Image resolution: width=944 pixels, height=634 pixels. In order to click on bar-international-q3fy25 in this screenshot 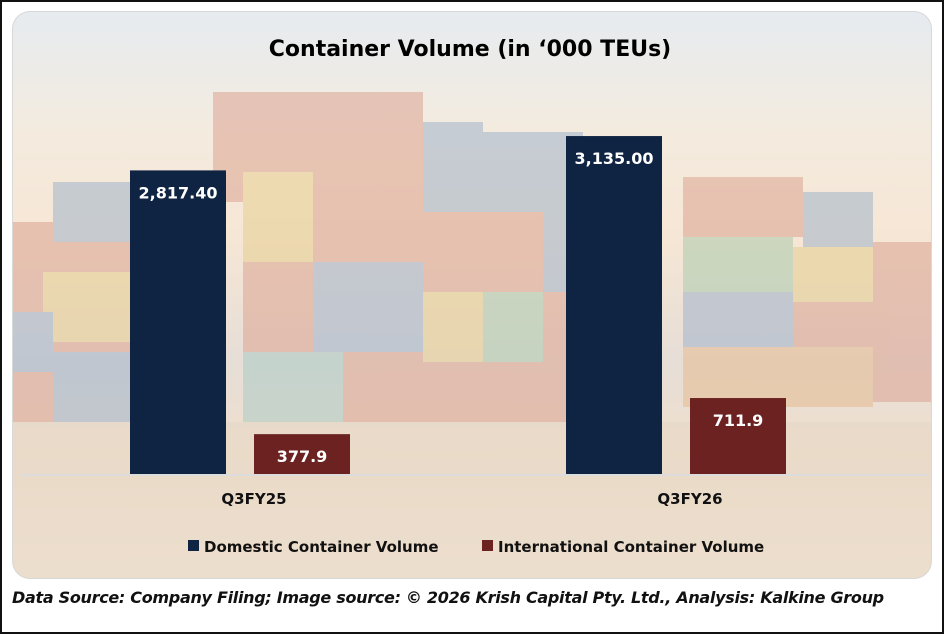, I will do `click(302, 454)`.